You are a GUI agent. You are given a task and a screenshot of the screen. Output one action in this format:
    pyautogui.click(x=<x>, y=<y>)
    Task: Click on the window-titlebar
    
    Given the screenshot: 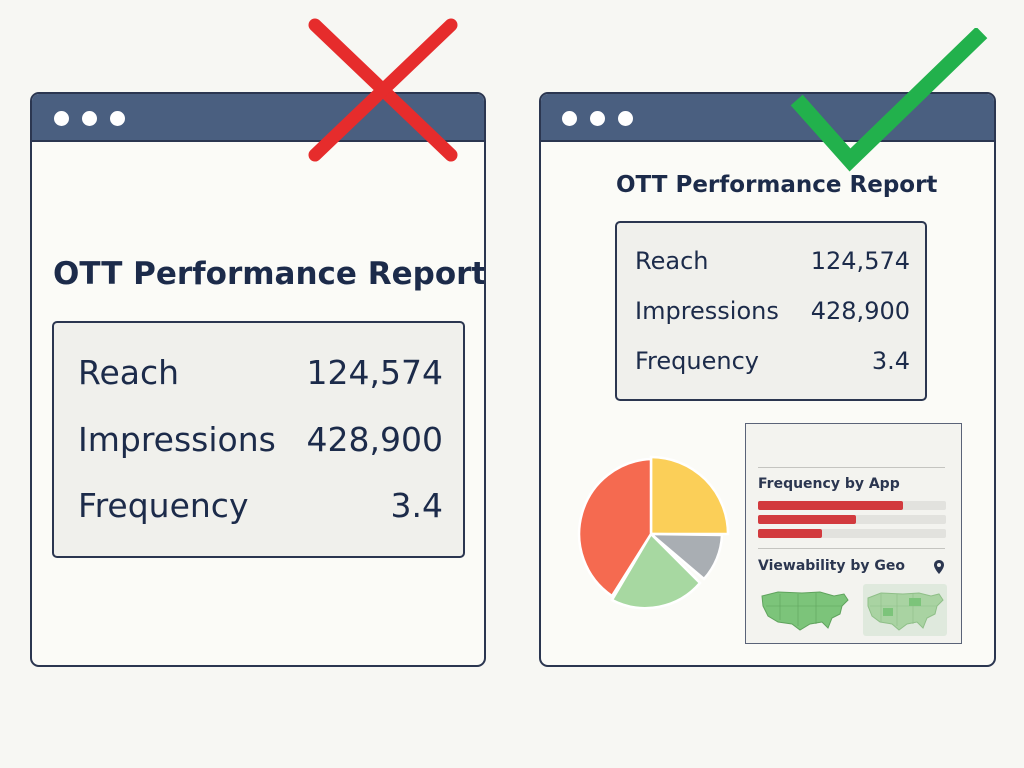 What is the action you would take?
    pyautogui.click(x=767, y=118)
    